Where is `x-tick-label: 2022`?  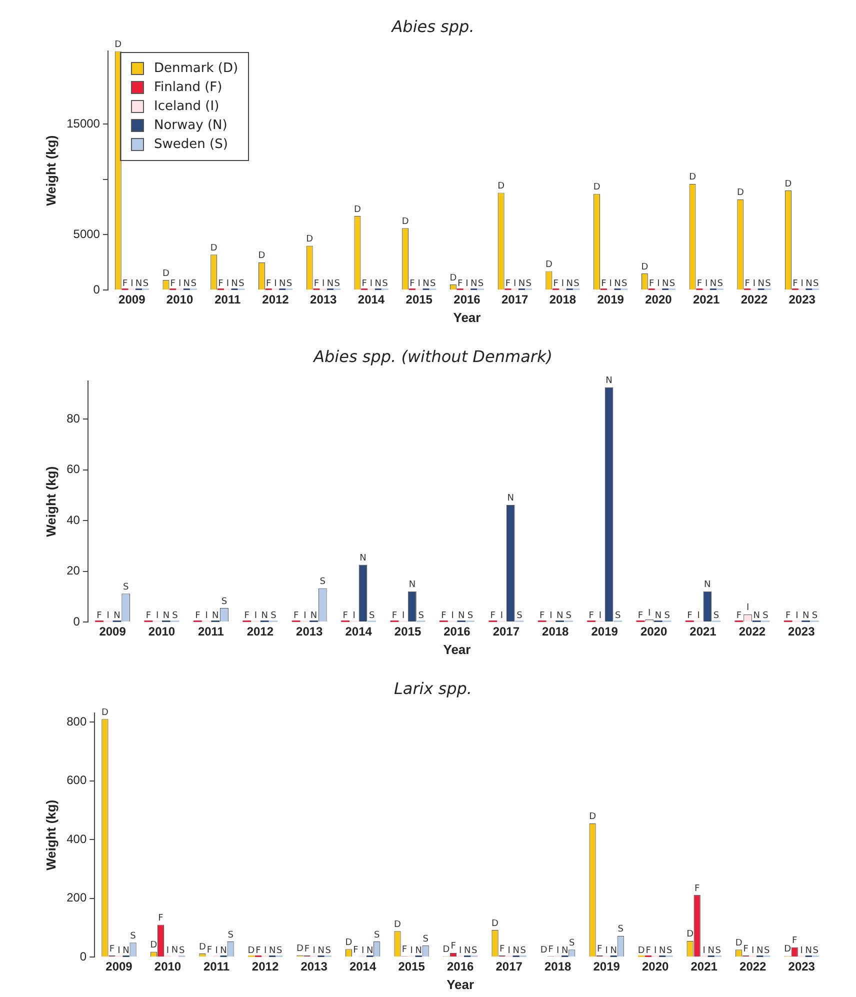 x-tick-label: 2022 is located at coordinates (754, 299).